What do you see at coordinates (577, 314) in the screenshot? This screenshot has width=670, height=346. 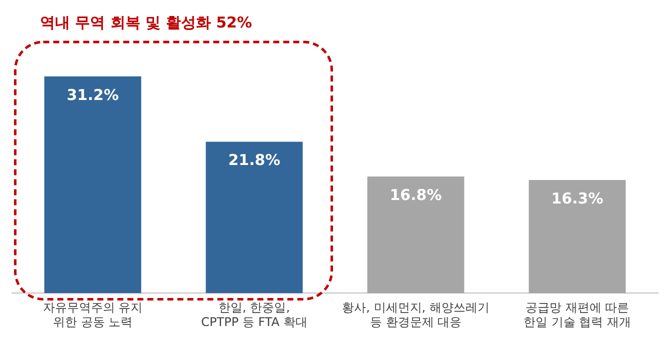 I see `x-tick-label: 공급망 재편에 따른 한일 기술 협력 재개` at bounding box center [577, 314].